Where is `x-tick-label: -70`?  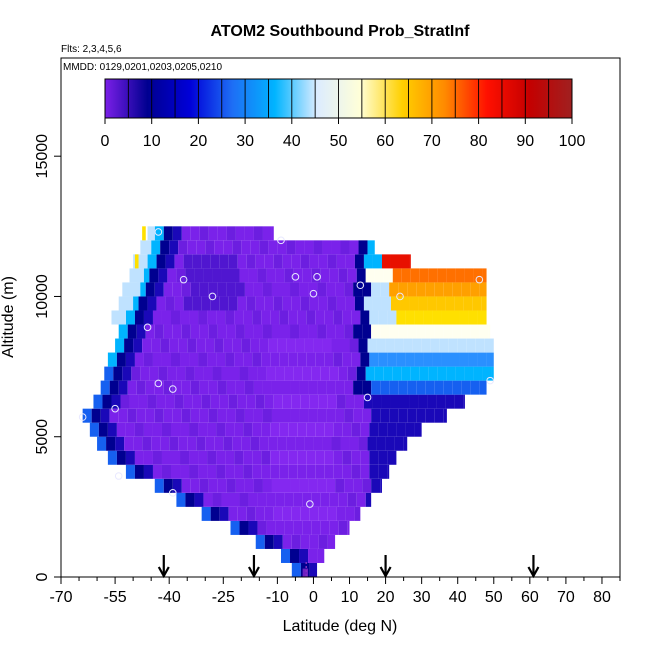 x-tick-label: -70 is located at coordinates (60, 597).